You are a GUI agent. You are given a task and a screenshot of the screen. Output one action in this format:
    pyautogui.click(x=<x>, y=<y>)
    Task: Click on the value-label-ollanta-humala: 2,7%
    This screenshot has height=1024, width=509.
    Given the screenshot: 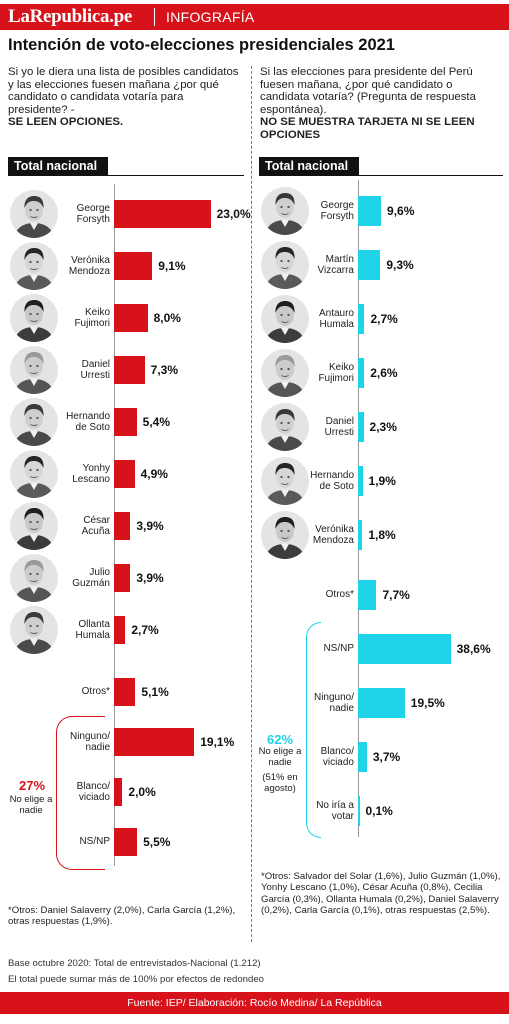 What is the action you would take?
    pyautogui.click(x=145, y=630)
    